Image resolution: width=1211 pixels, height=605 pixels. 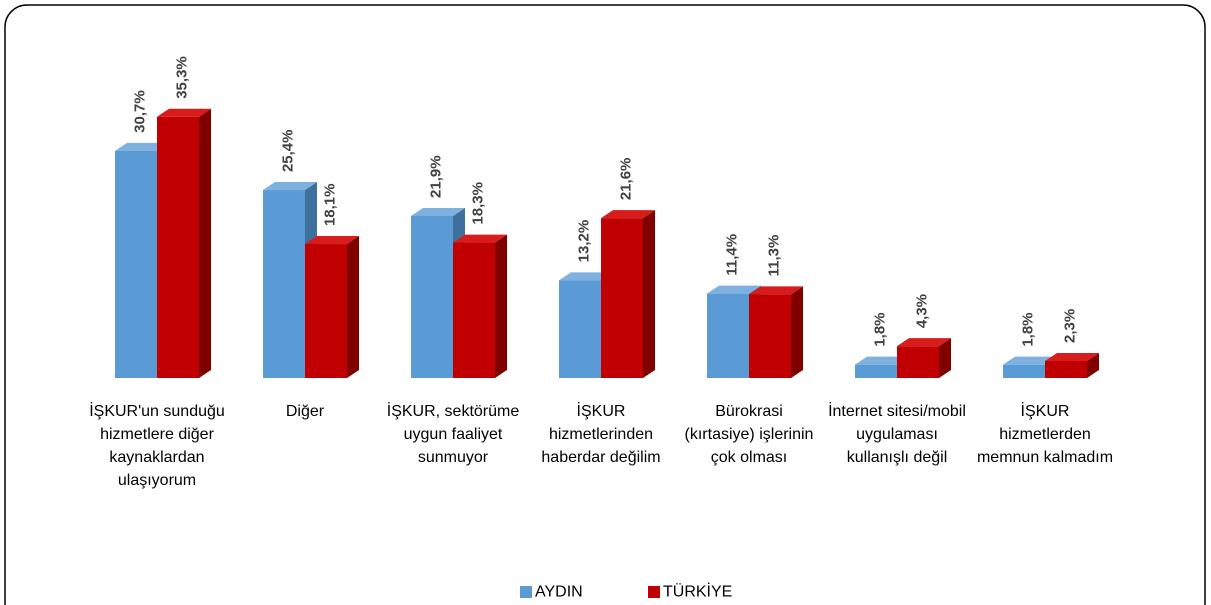 What do you see at coordinates (922, 311) in the screenshot?
I see `value-label: 4,3%` at bounding box center [922, 311].